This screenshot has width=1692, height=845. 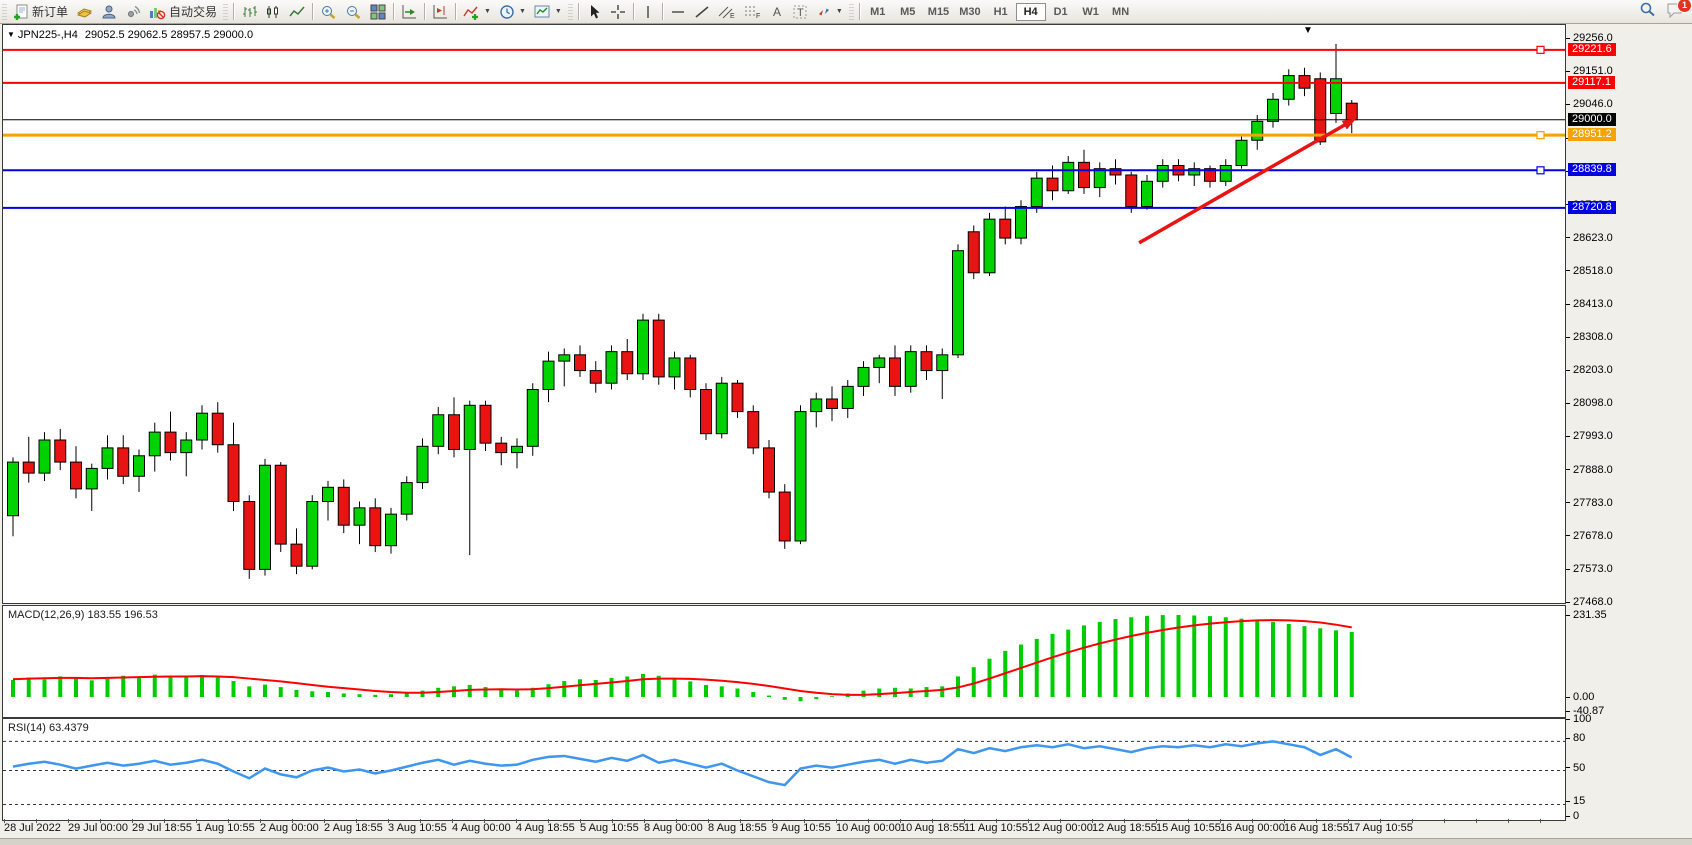 What do you see at coordinates (839, 11) in the screenshot?
I see `arrows-dropdown-arrow: ▼` at bounding box center [839, 11].